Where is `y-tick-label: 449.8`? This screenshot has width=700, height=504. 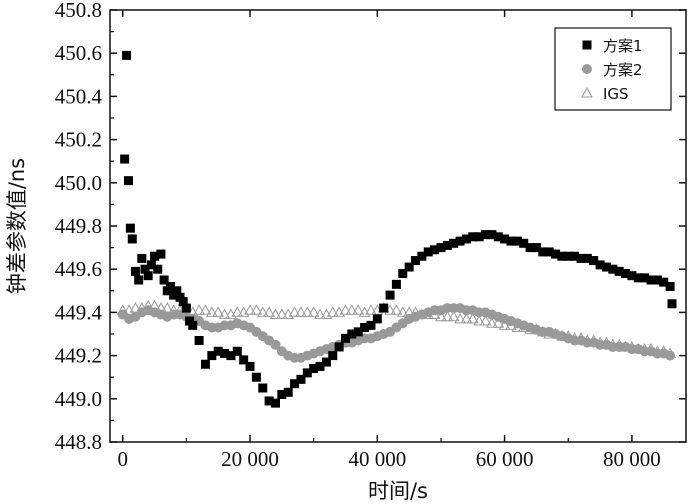 y-tick-label: 449.8 is located at coordinates (78, 226).